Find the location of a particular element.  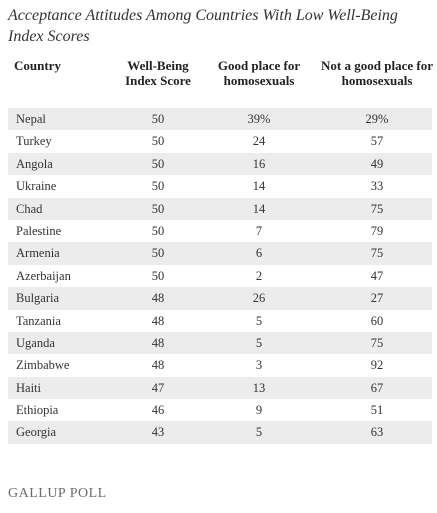

cell-country: Angola is located at coordinates (34, 163).